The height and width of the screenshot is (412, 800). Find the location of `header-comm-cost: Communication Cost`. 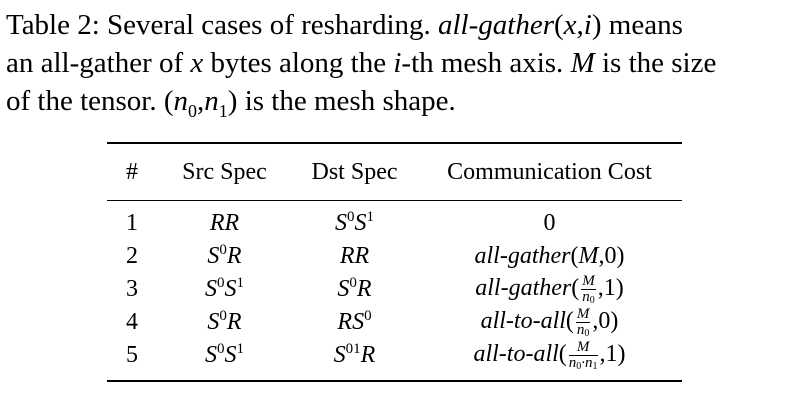

header-comm-cost: Communication Cost is located at coordinates (549, 171).